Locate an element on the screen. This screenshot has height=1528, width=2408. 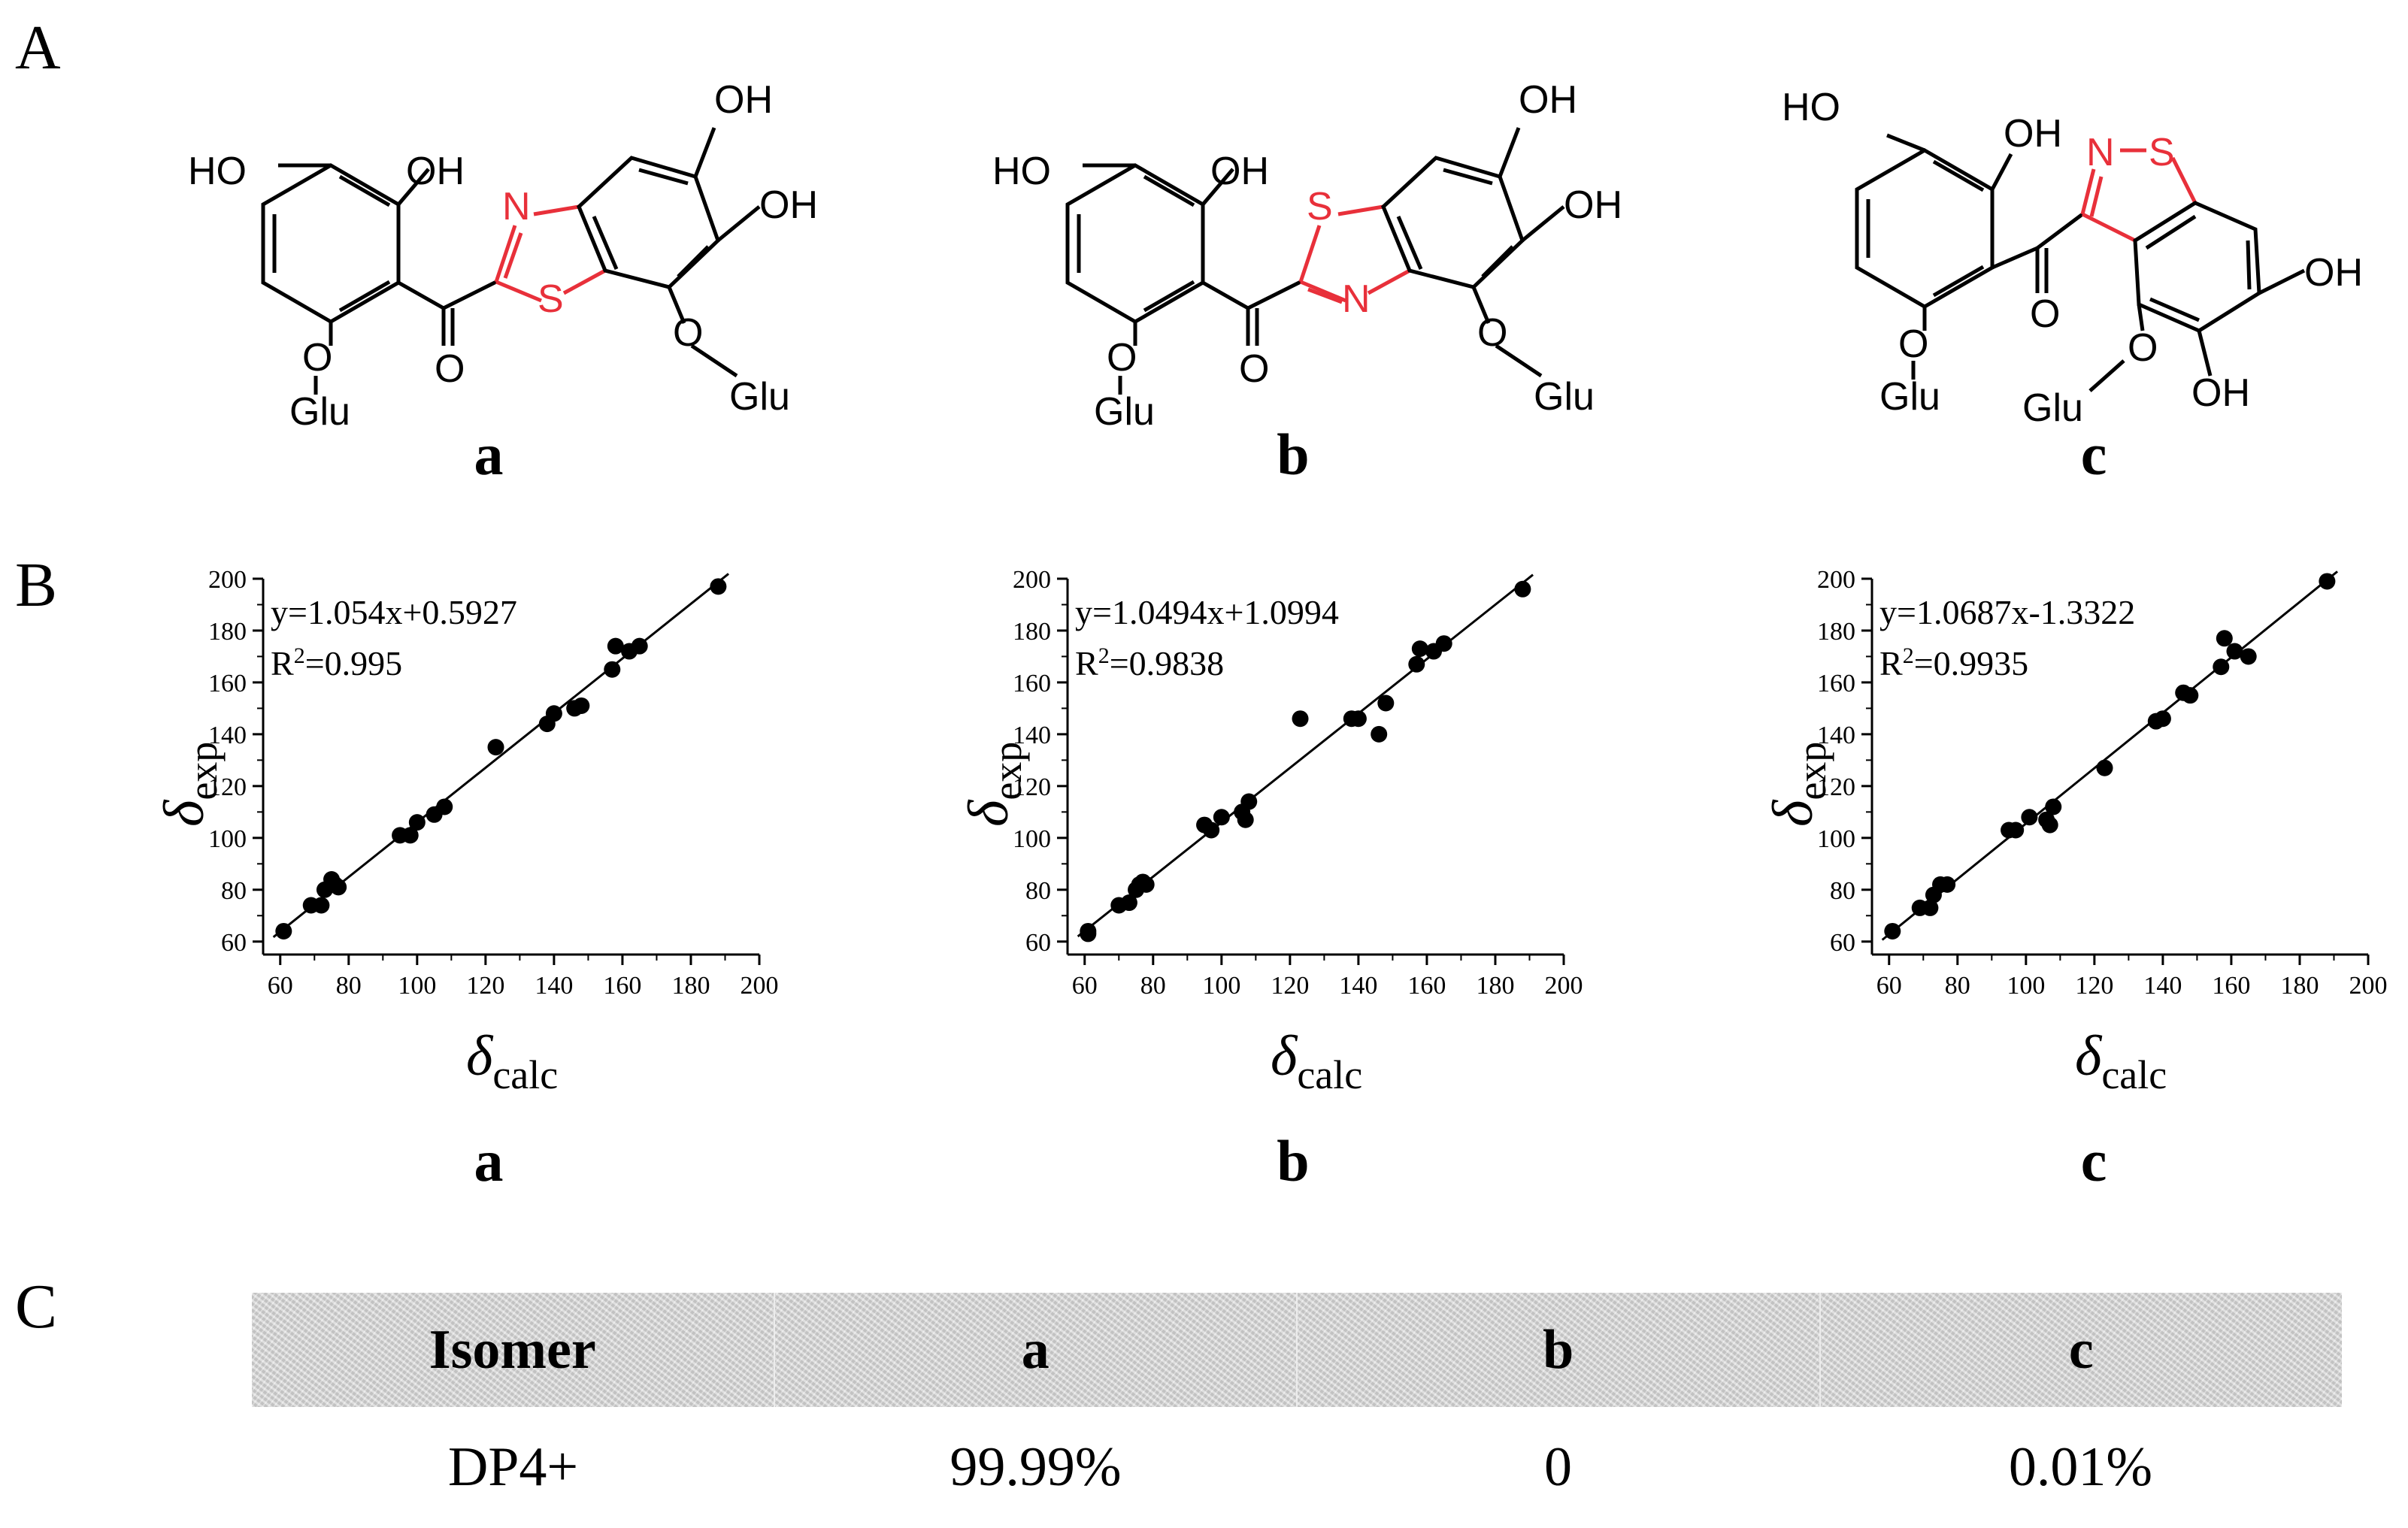
r-squared: R2=0.9935 is located at coordinates (1954, 663).